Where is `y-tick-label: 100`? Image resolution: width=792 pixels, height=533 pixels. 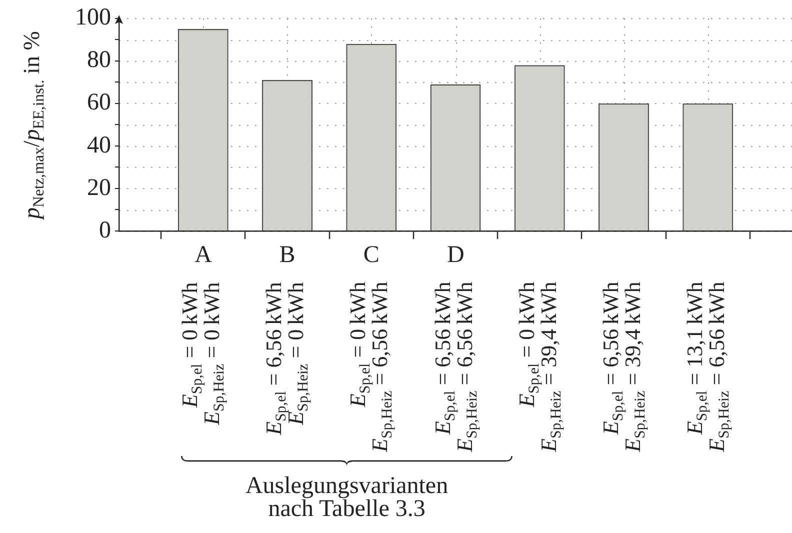 y-tick-label: 100 is located at coordinates (93, 17).